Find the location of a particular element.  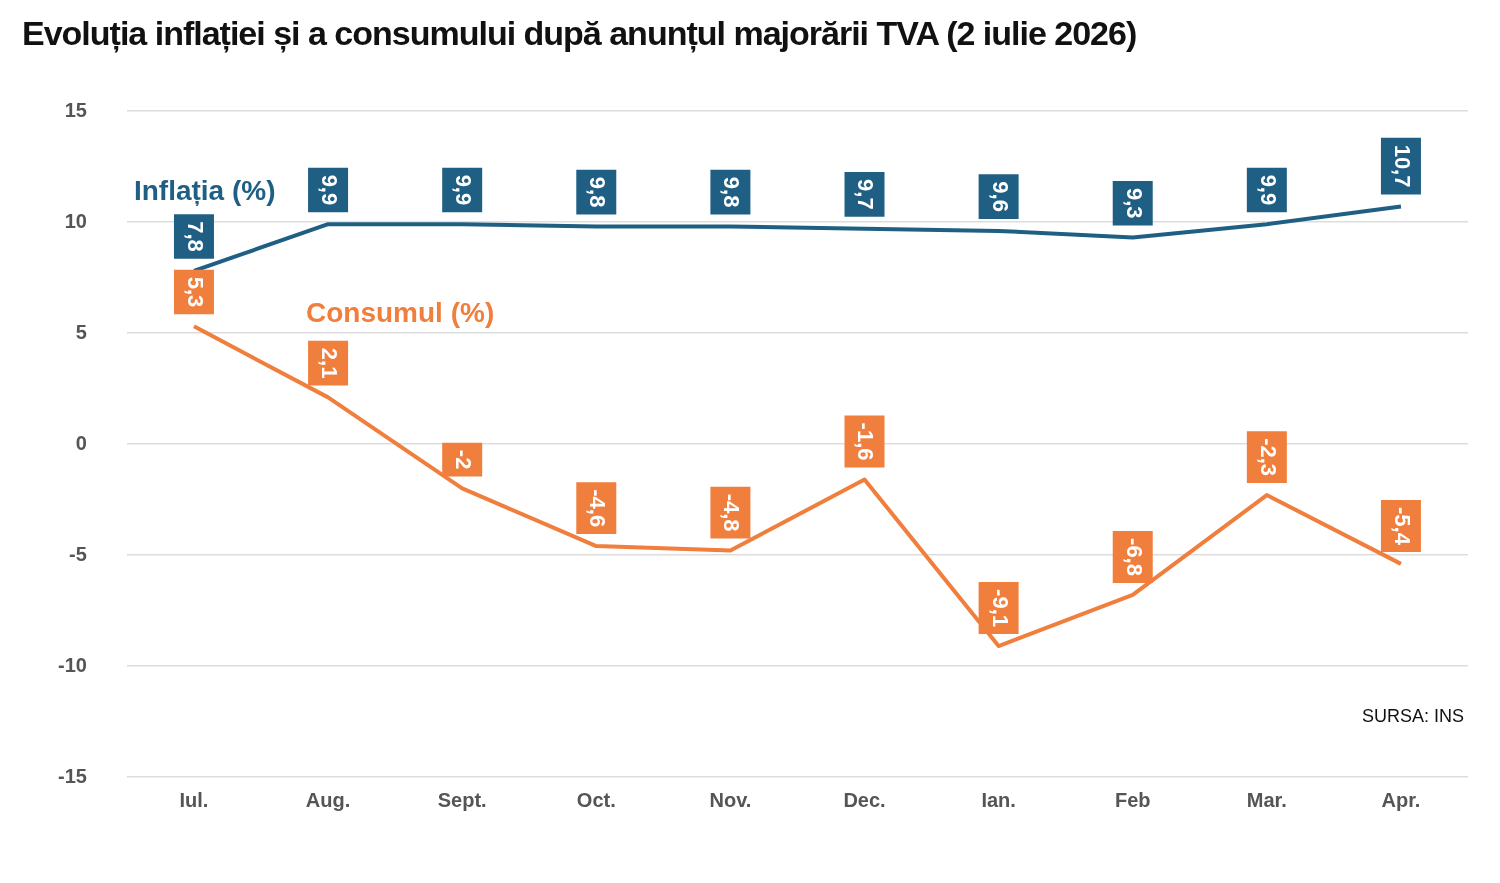

x-tick-label: Ian. is located at coordinates (998, 799).